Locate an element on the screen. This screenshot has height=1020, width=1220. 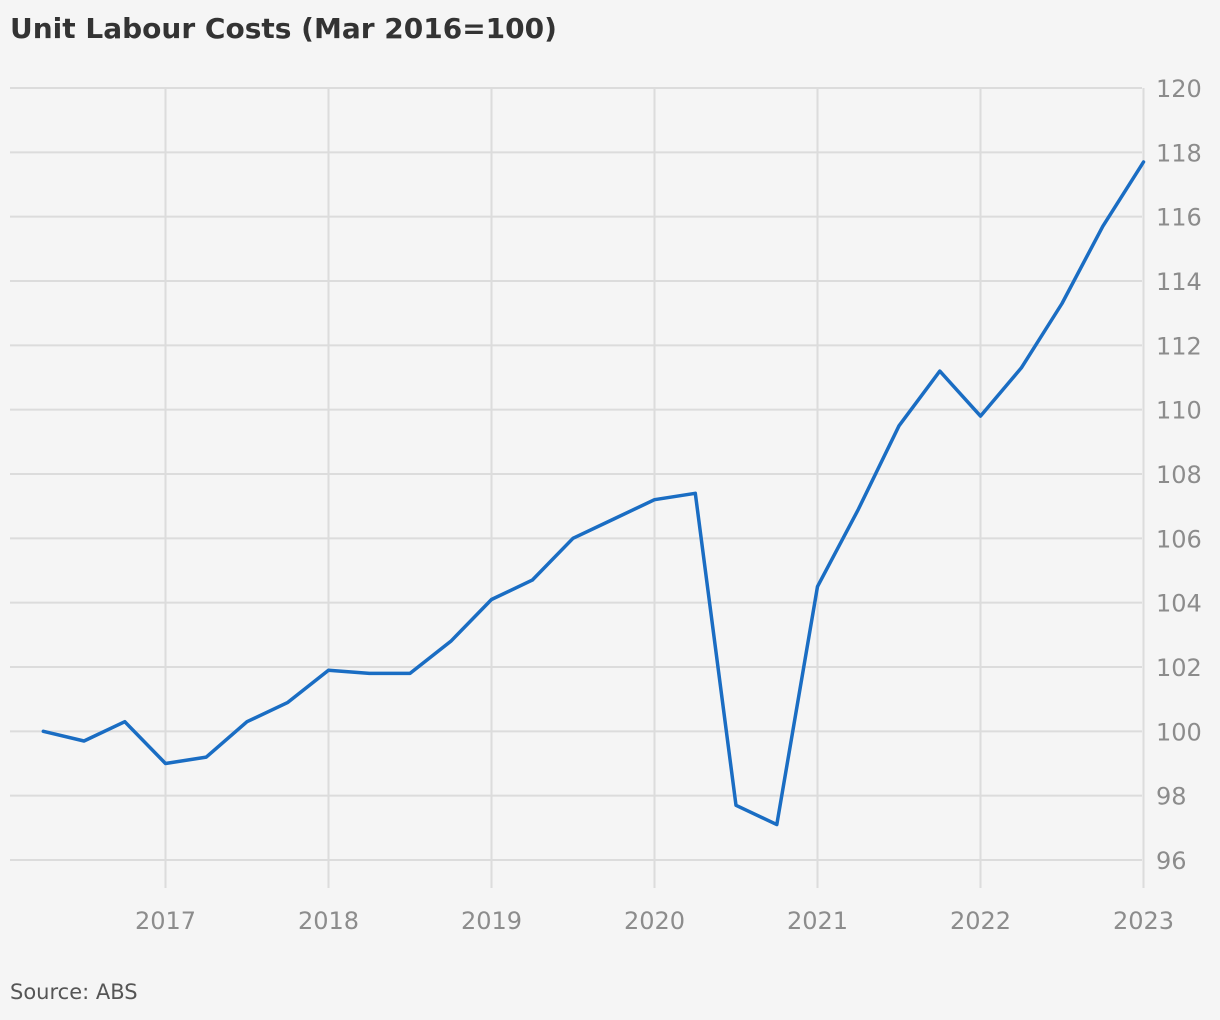
x-tick-label-2018: 2018 is located at coordinates (328, 921).